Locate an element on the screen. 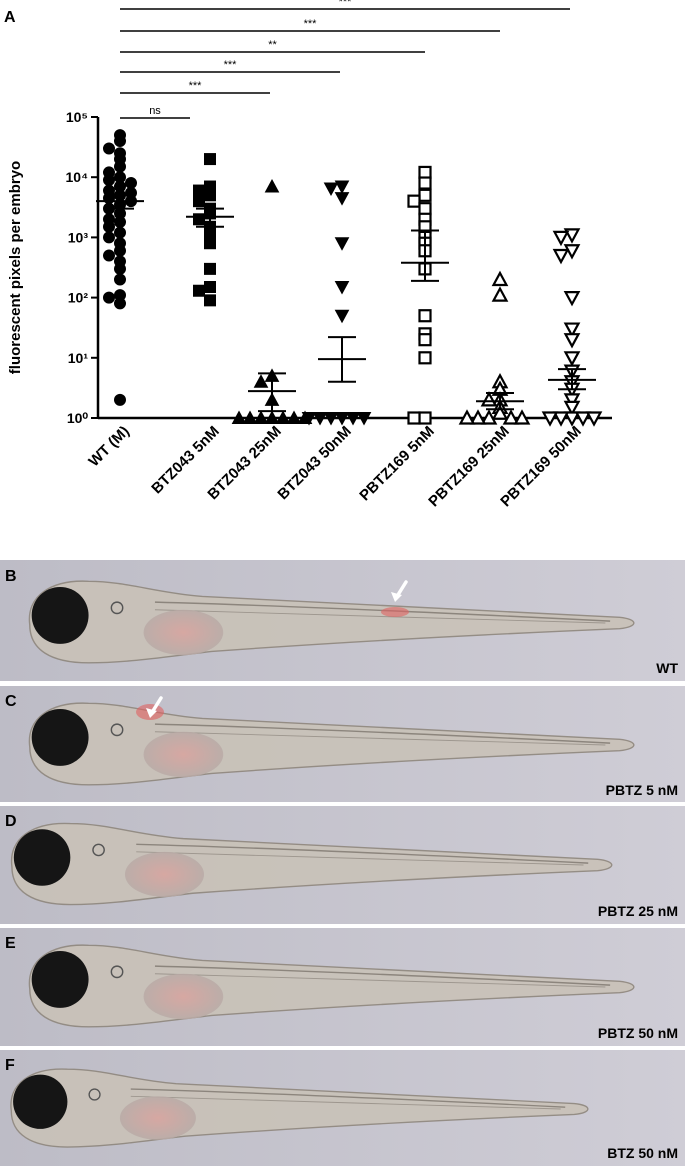  image-panel: D PBTZ 25 nM is located at coordinates (342, 865).